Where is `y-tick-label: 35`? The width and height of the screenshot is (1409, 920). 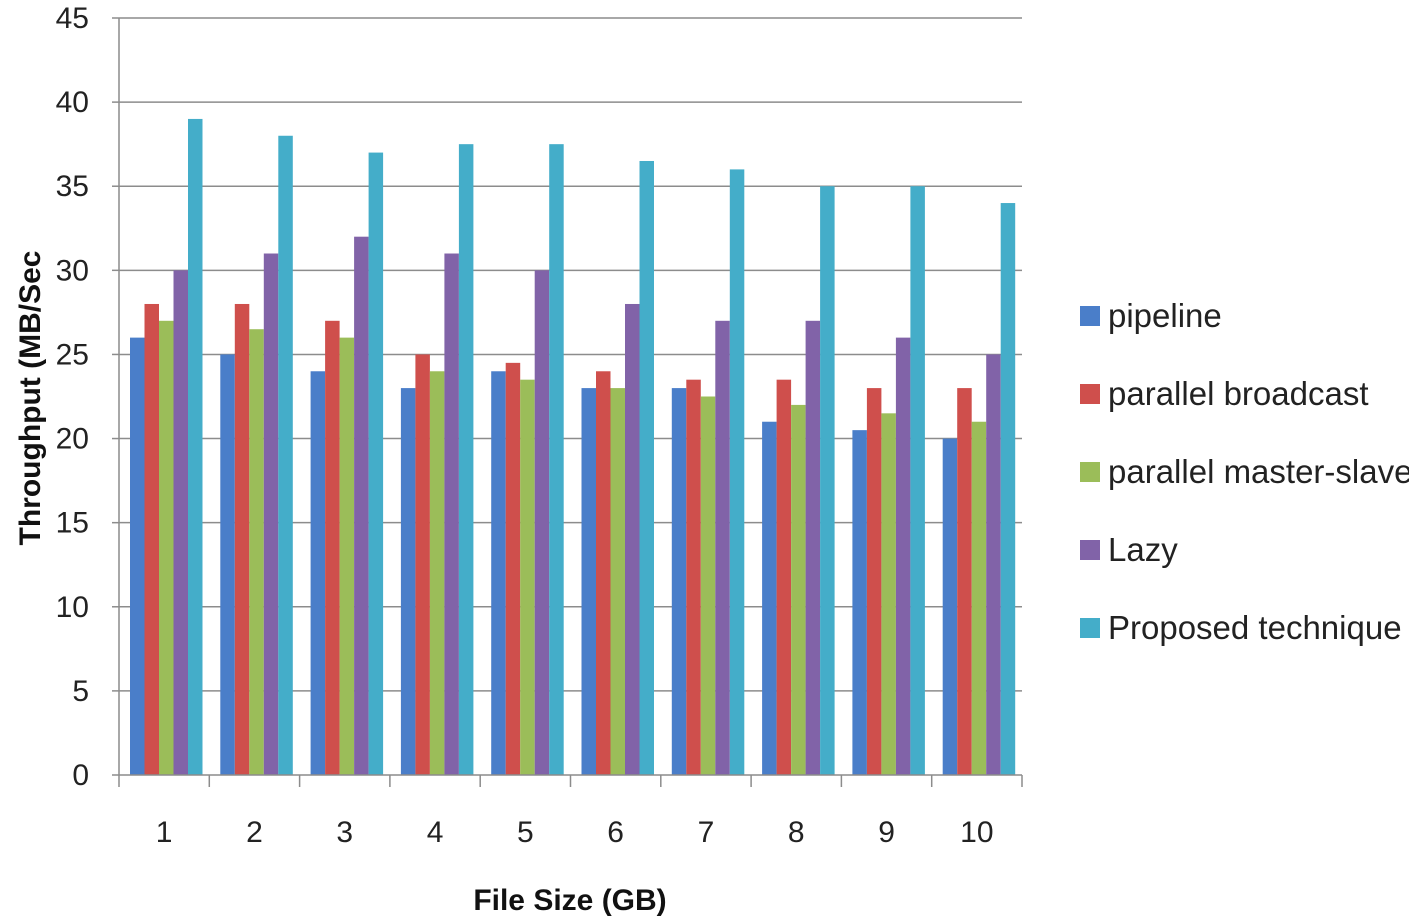
y-tick-label: 35 is located at coordinates (72, 186).